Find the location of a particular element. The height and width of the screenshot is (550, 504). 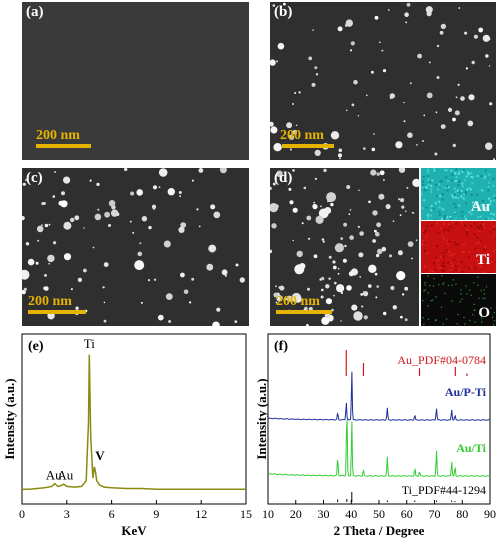

panel-label: (e) is located at coordinates (36, 346).